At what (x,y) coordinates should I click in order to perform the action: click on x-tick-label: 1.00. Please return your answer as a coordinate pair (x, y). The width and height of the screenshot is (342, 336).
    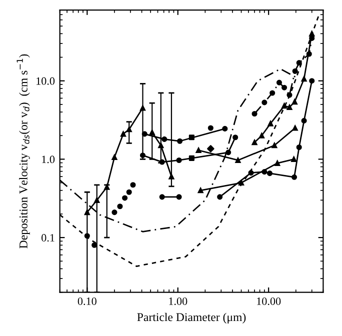
    Looking at the image, I should click on (178, 302).